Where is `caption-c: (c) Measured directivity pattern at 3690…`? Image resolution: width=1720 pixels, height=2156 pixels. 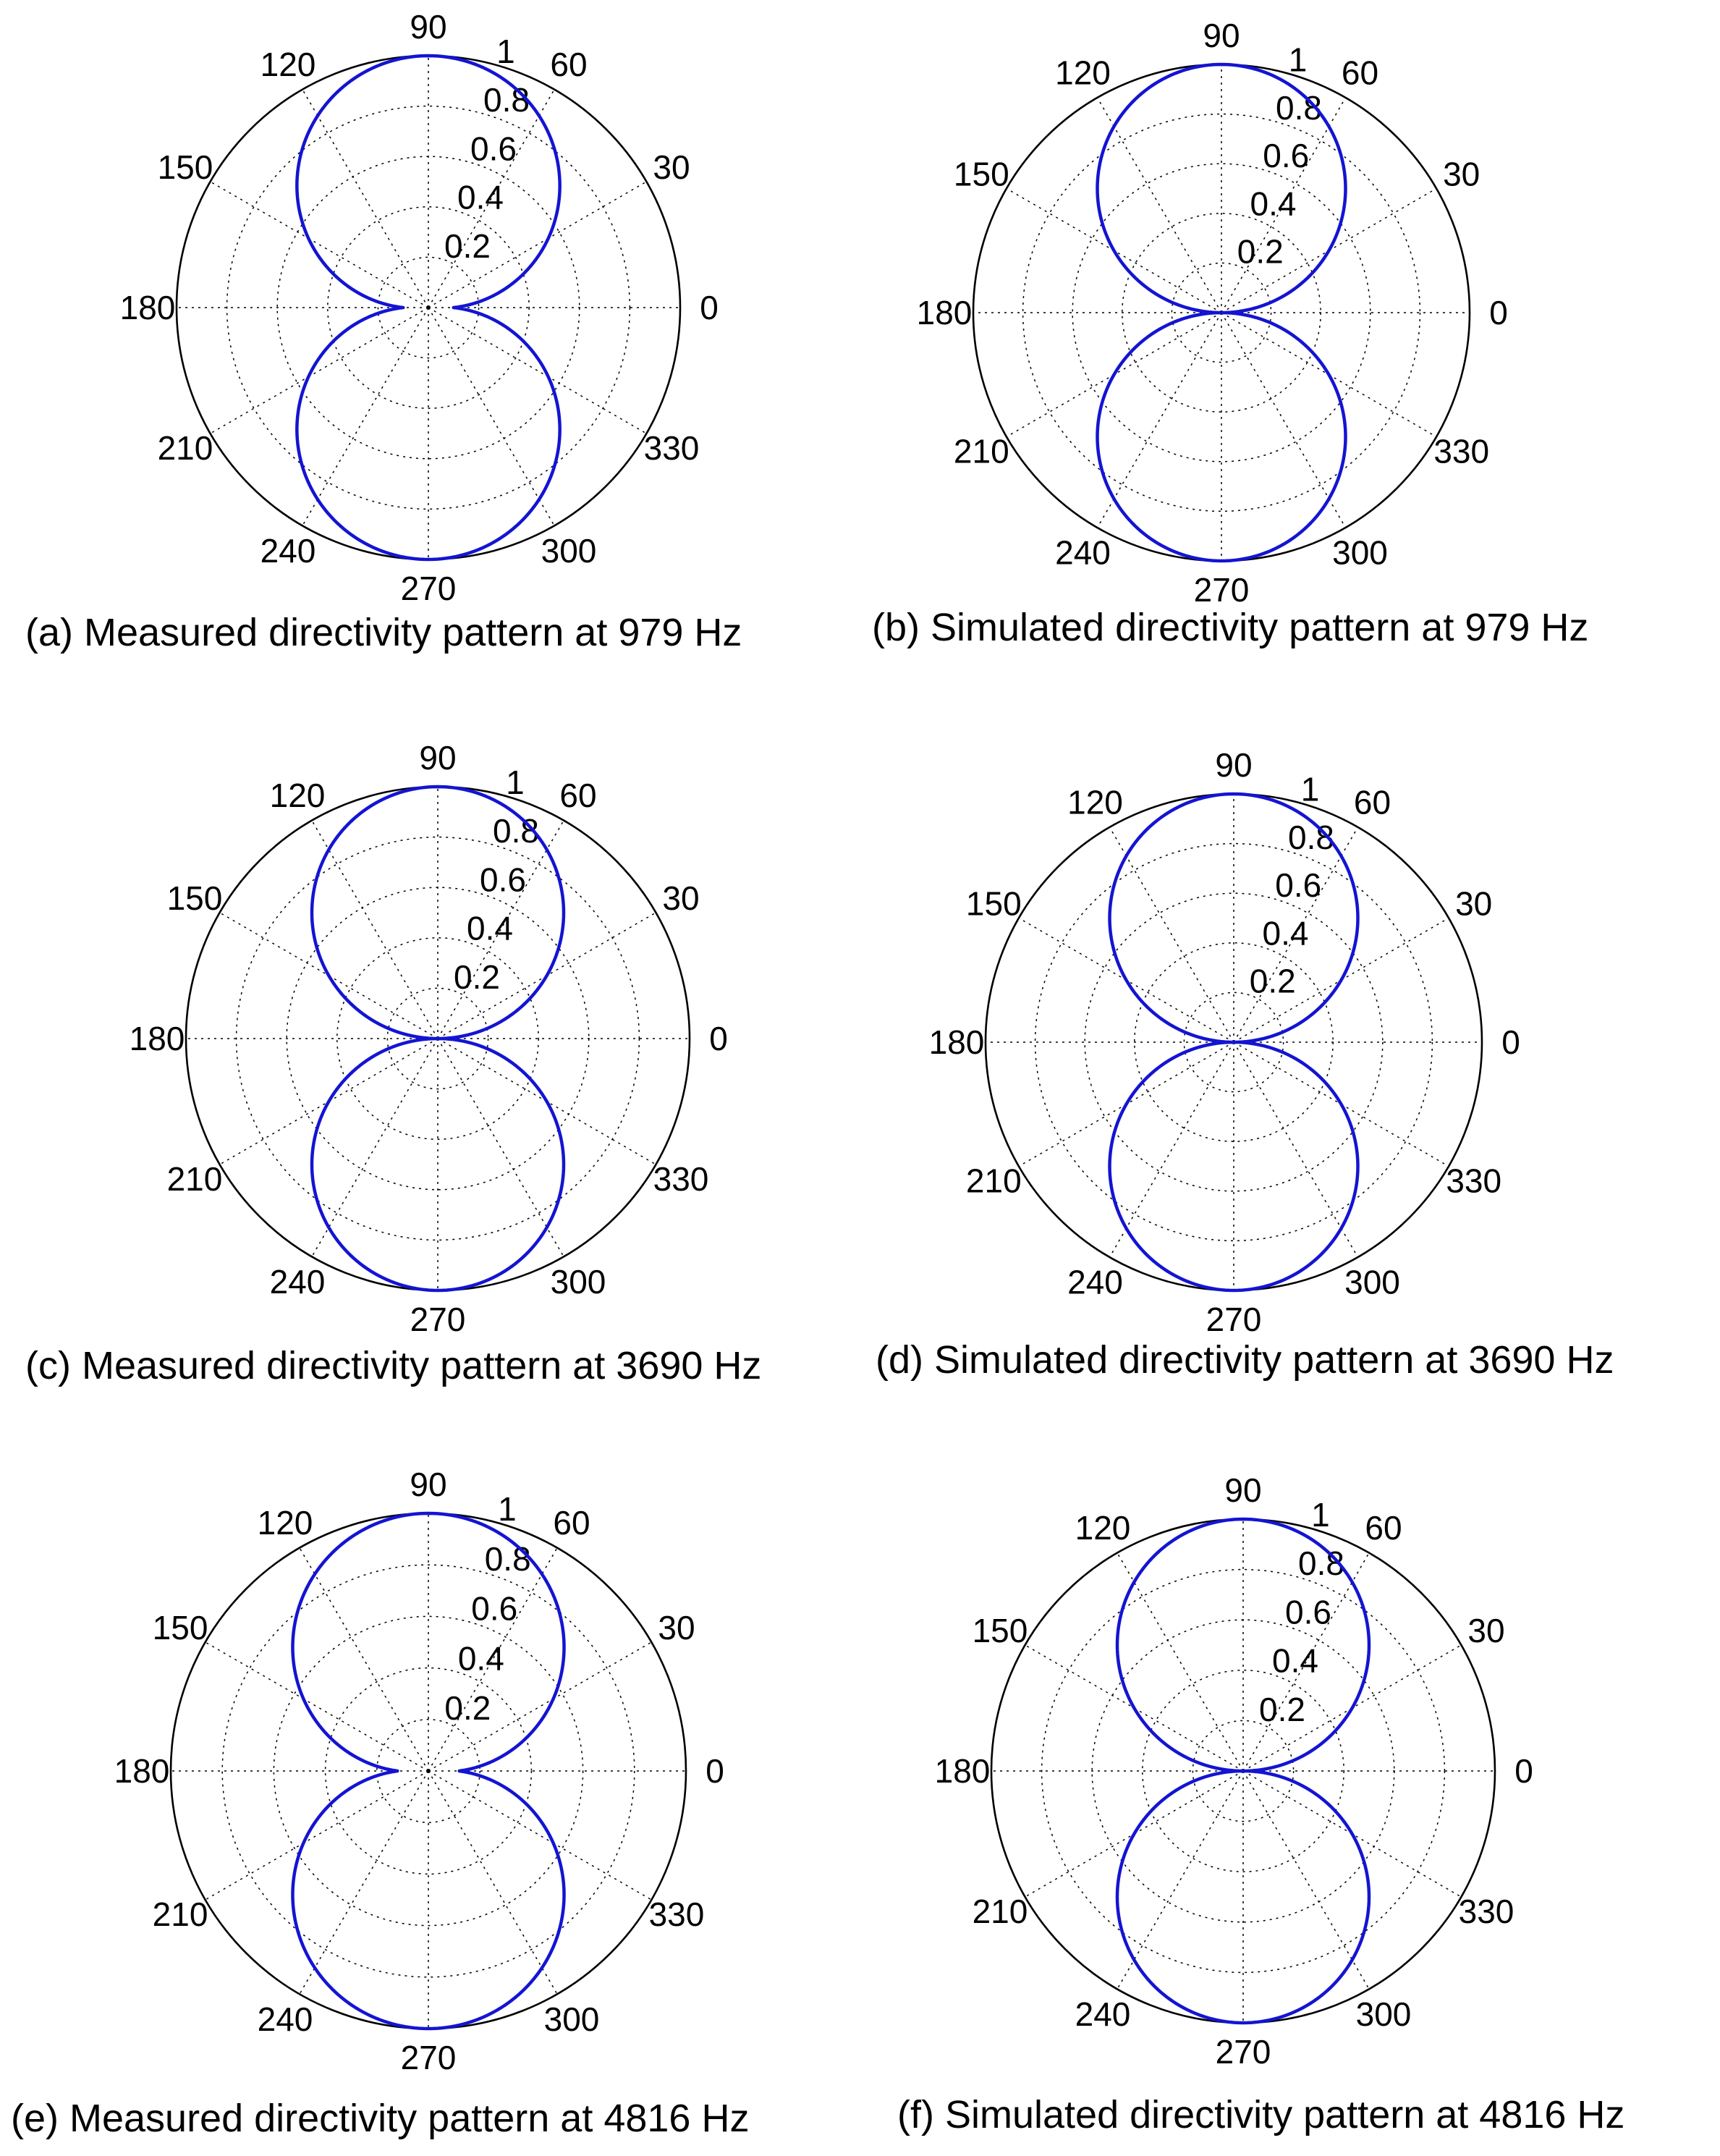 caption-c: (c) Measured directivity pattern at 3690… is located at coordinates (393, 1365).